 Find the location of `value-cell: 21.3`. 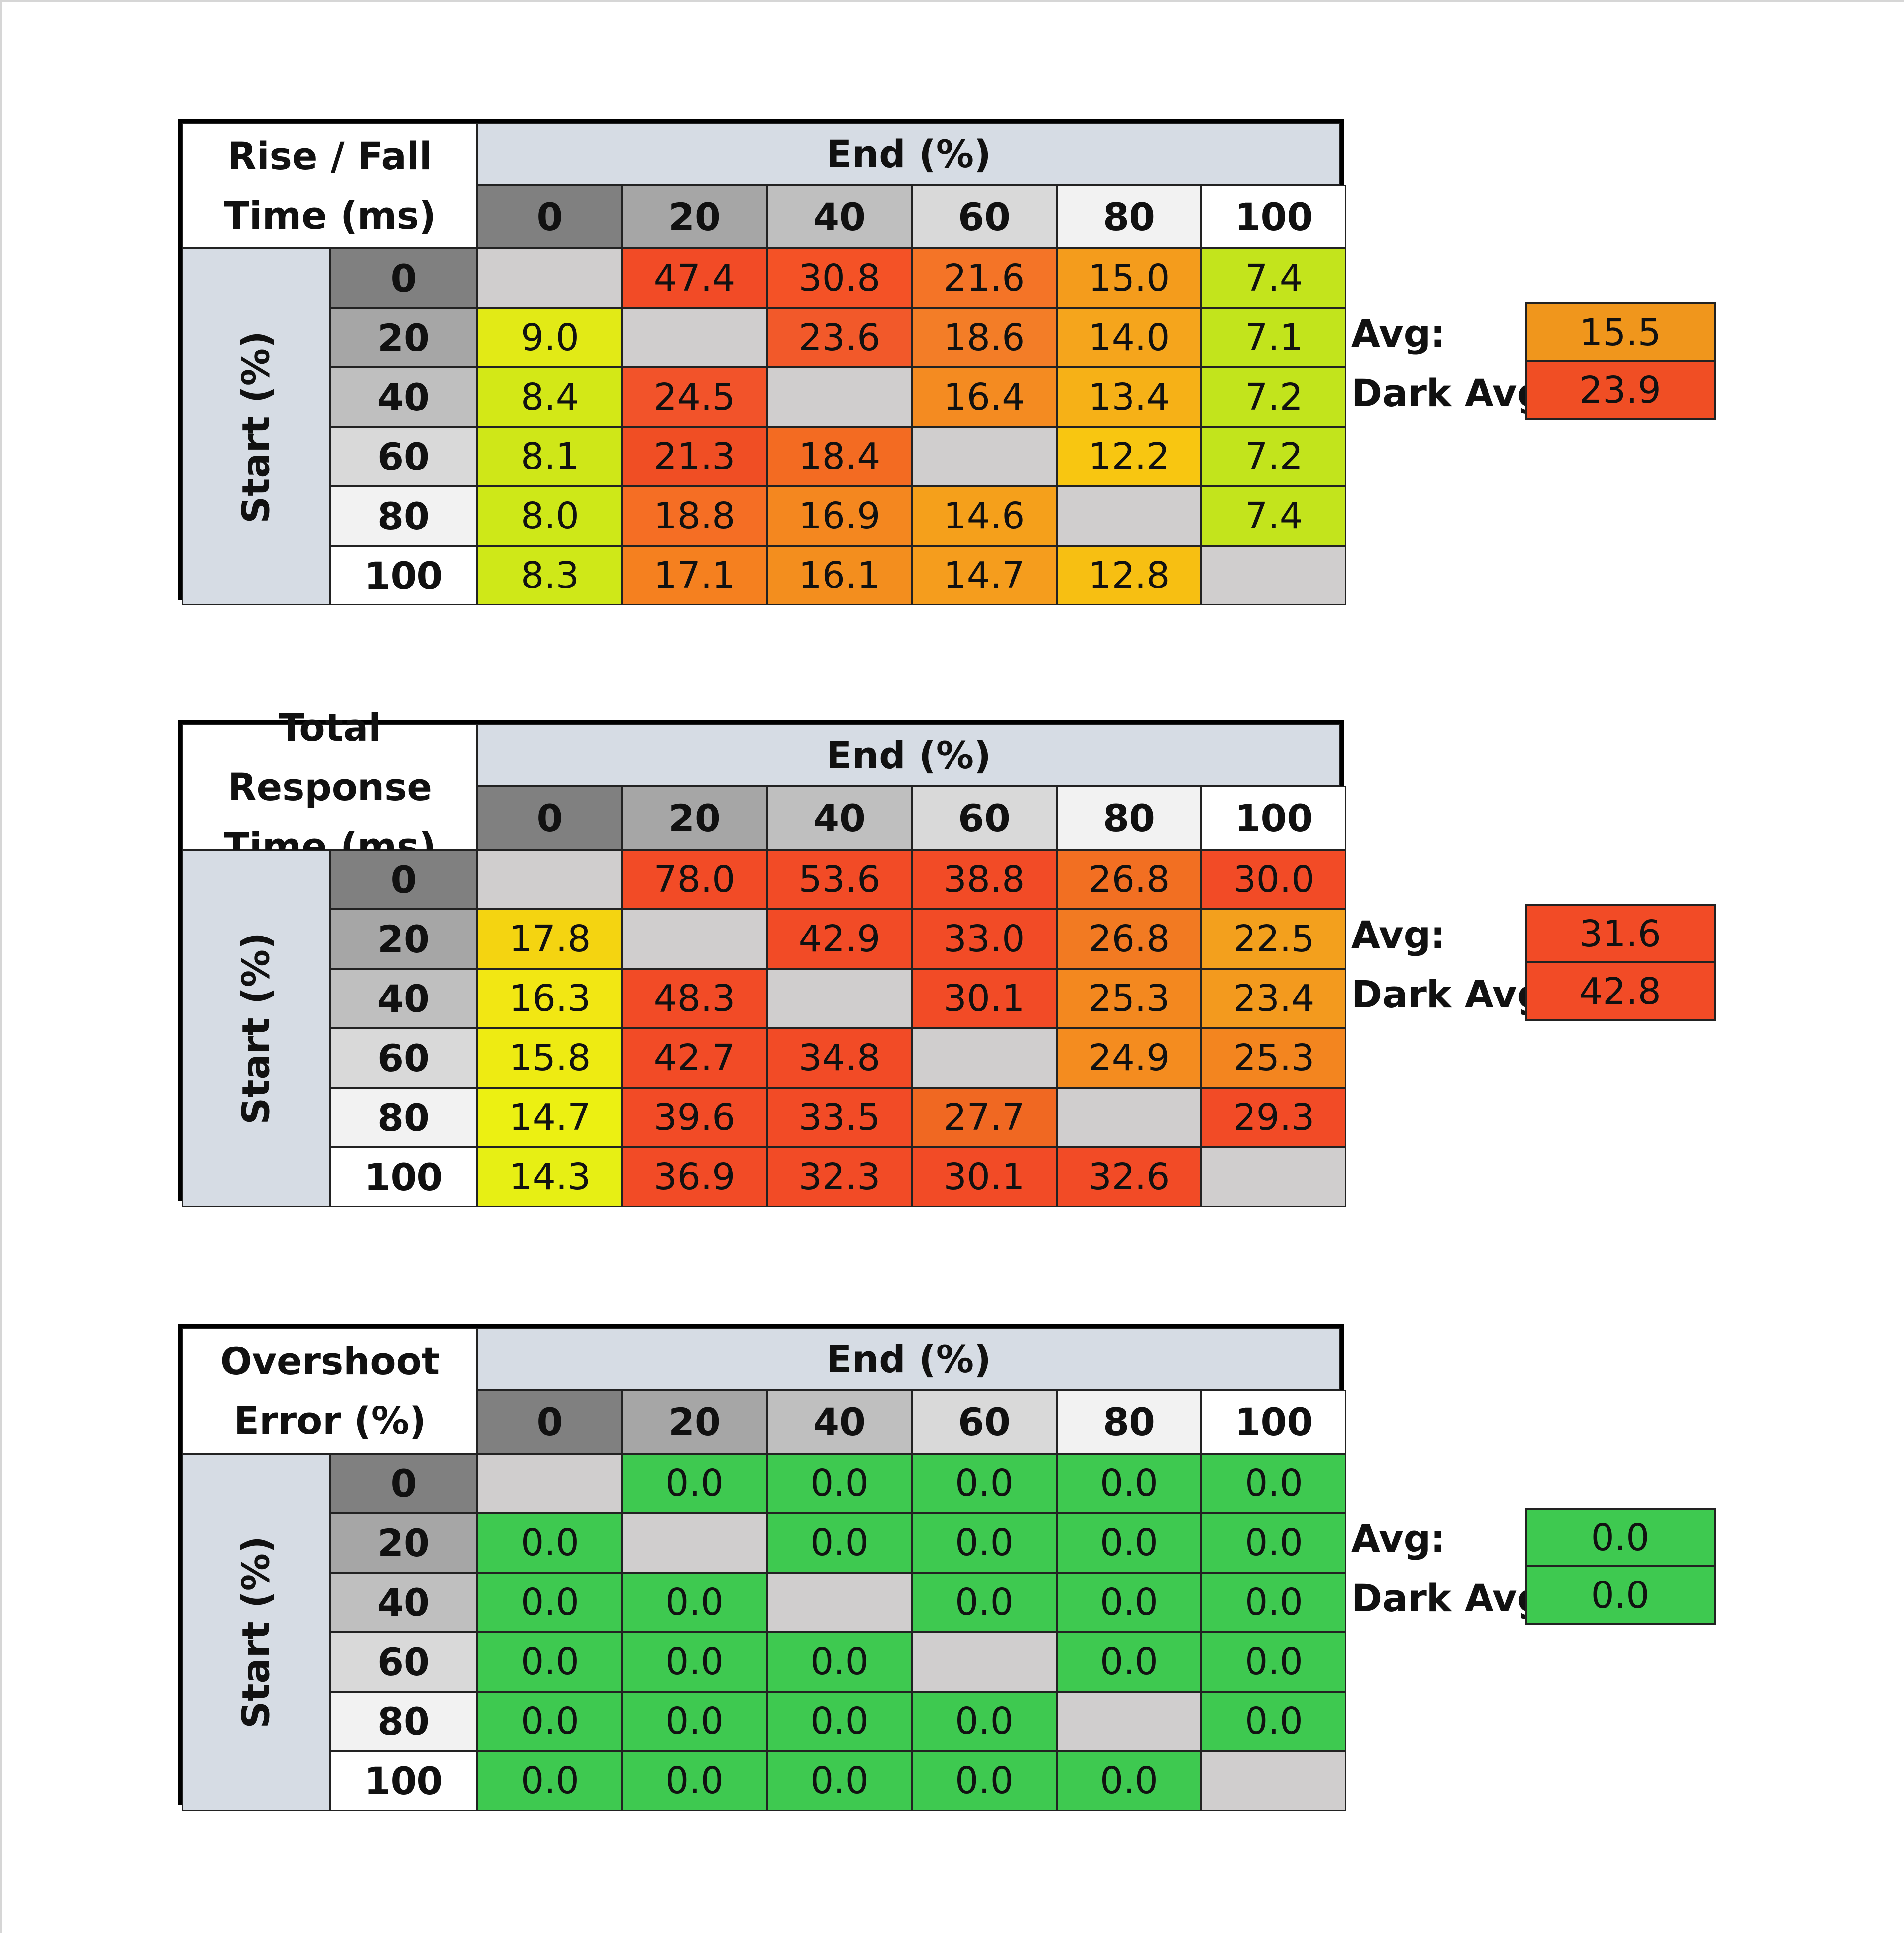

value-cell: 21.3 is located at coordinates (694, 456).